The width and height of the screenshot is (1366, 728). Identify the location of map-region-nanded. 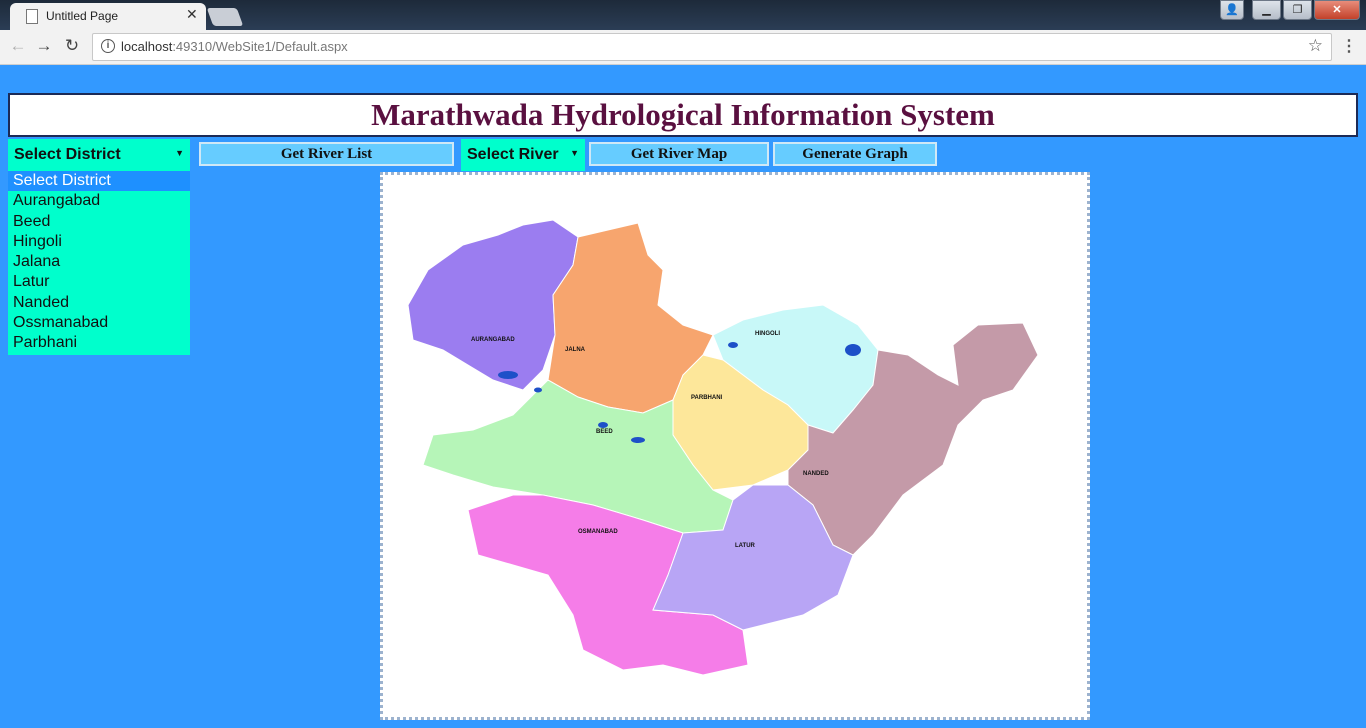
(913, 439).